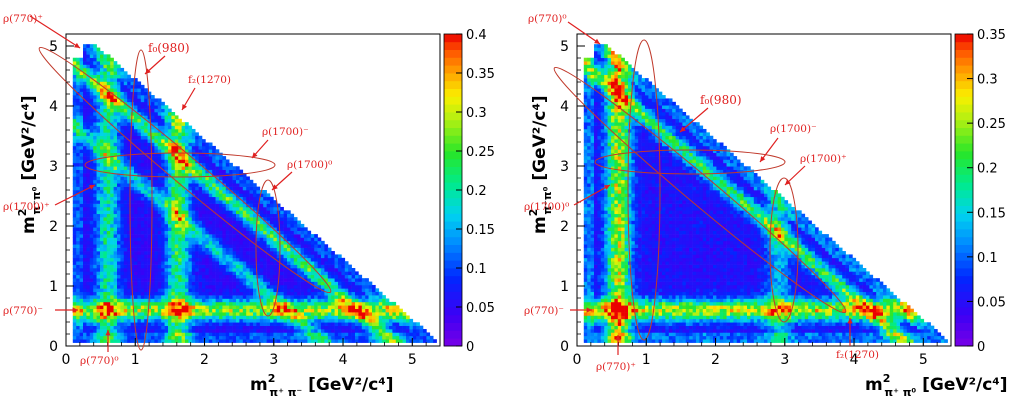  I want to click on y-axis-title-unit: [GeV²/c⁴], so click(29, 140).